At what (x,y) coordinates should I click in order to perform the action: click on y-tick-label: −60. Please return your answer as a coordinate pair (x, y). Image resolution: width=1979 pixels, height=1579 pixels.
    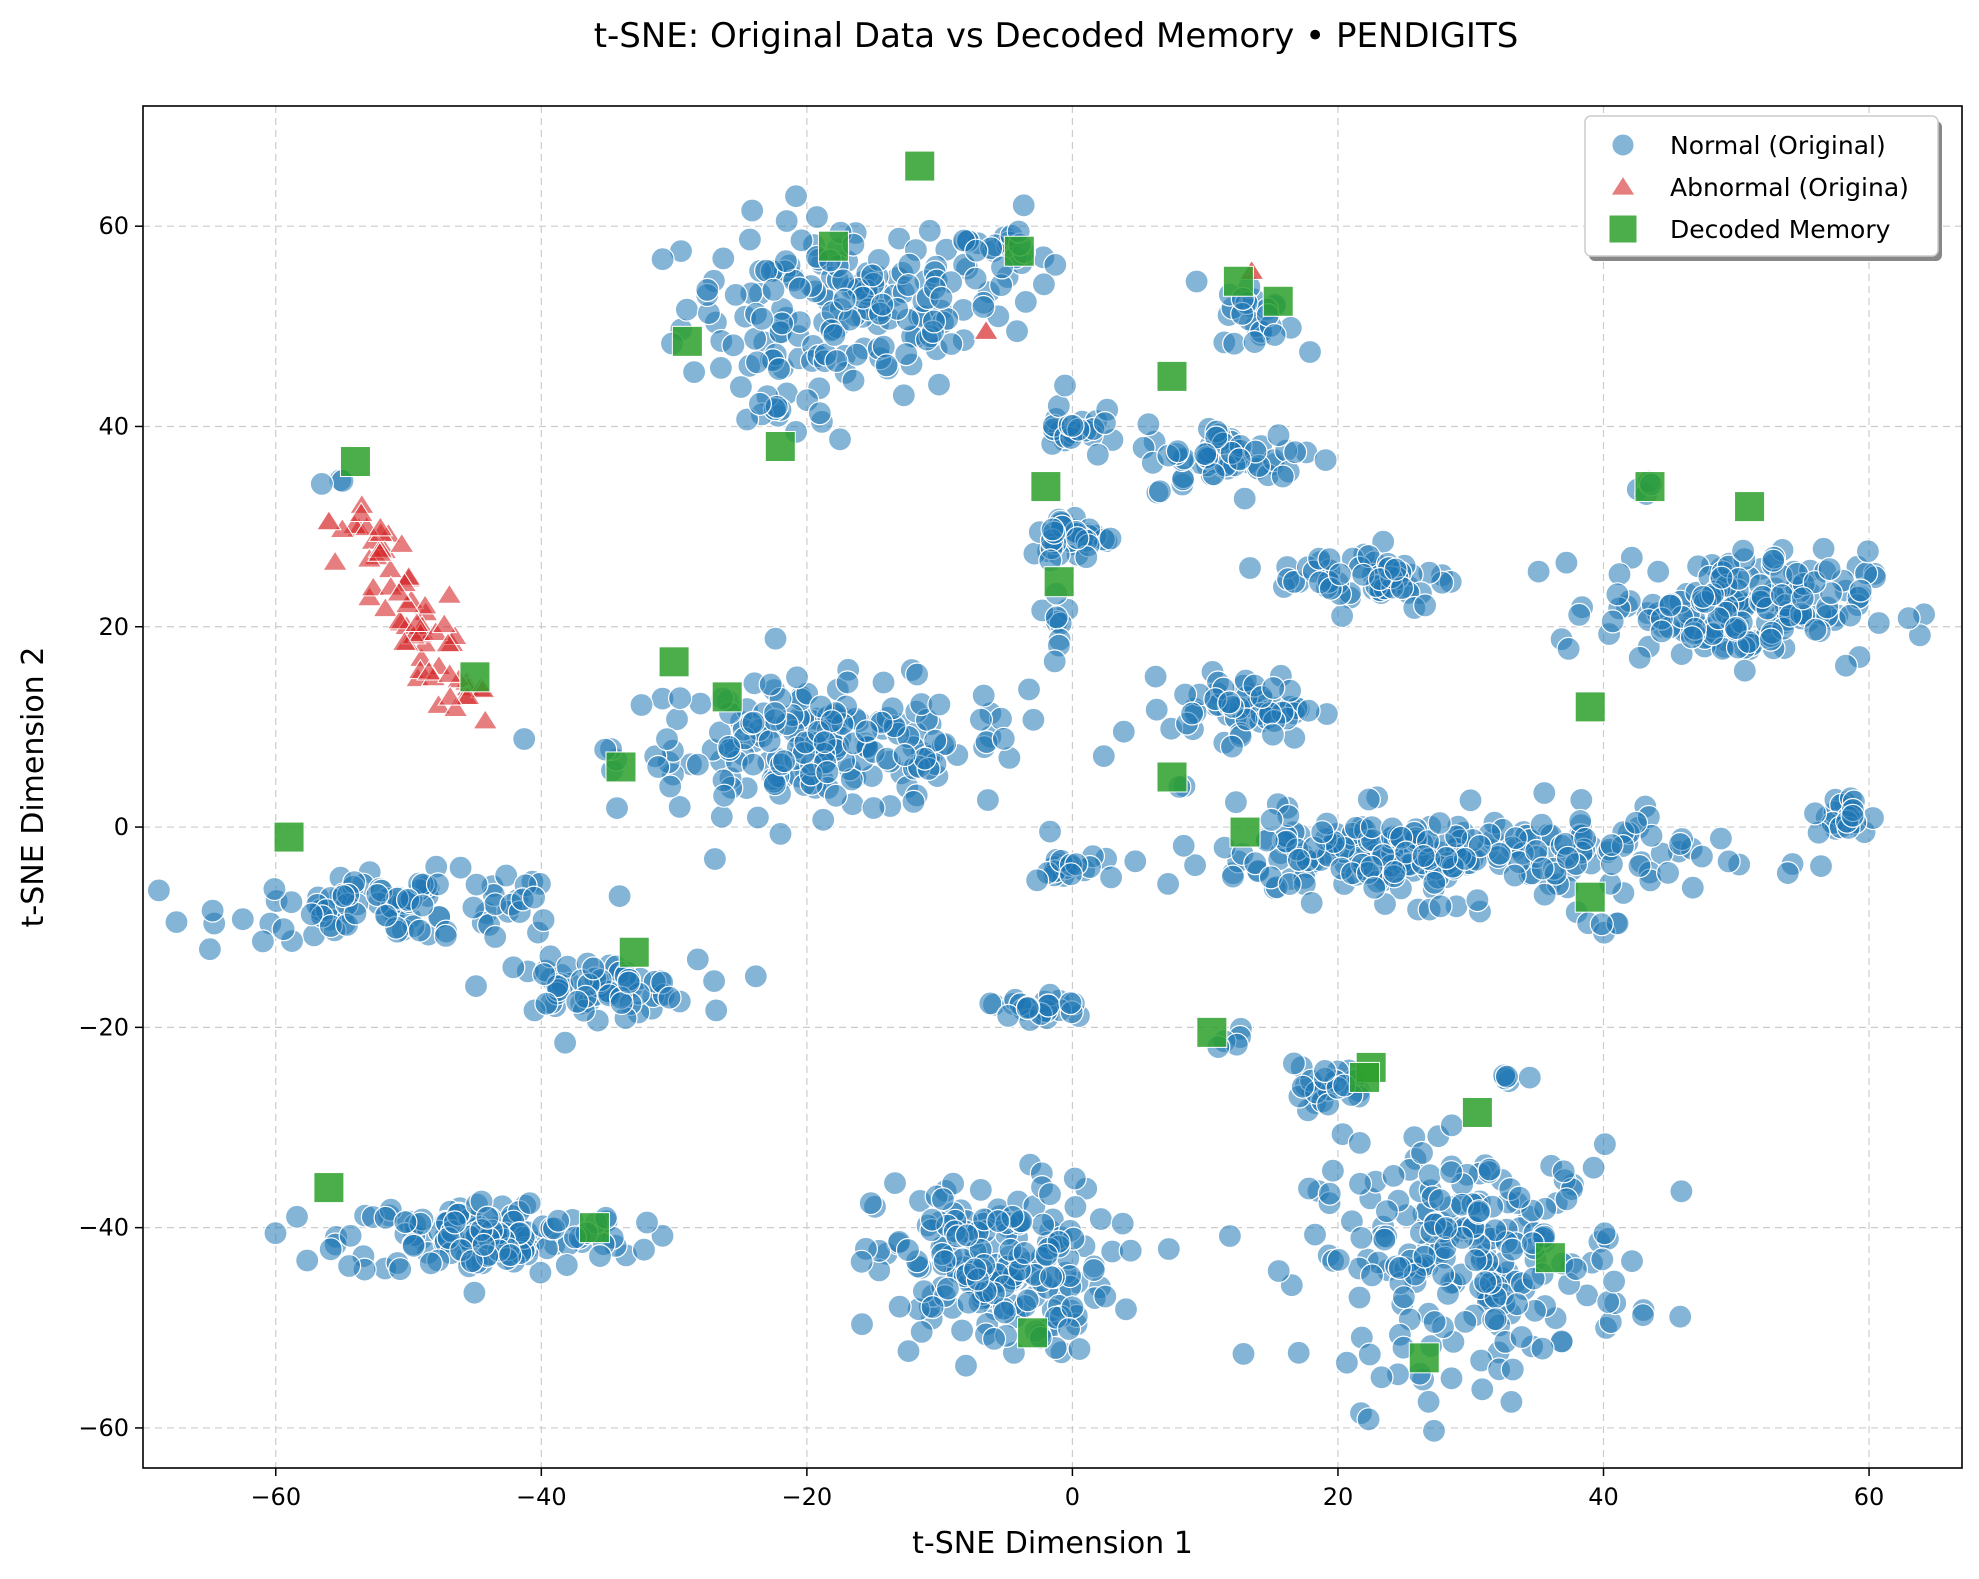
    Looking at the image, I should click on (103, 1428).